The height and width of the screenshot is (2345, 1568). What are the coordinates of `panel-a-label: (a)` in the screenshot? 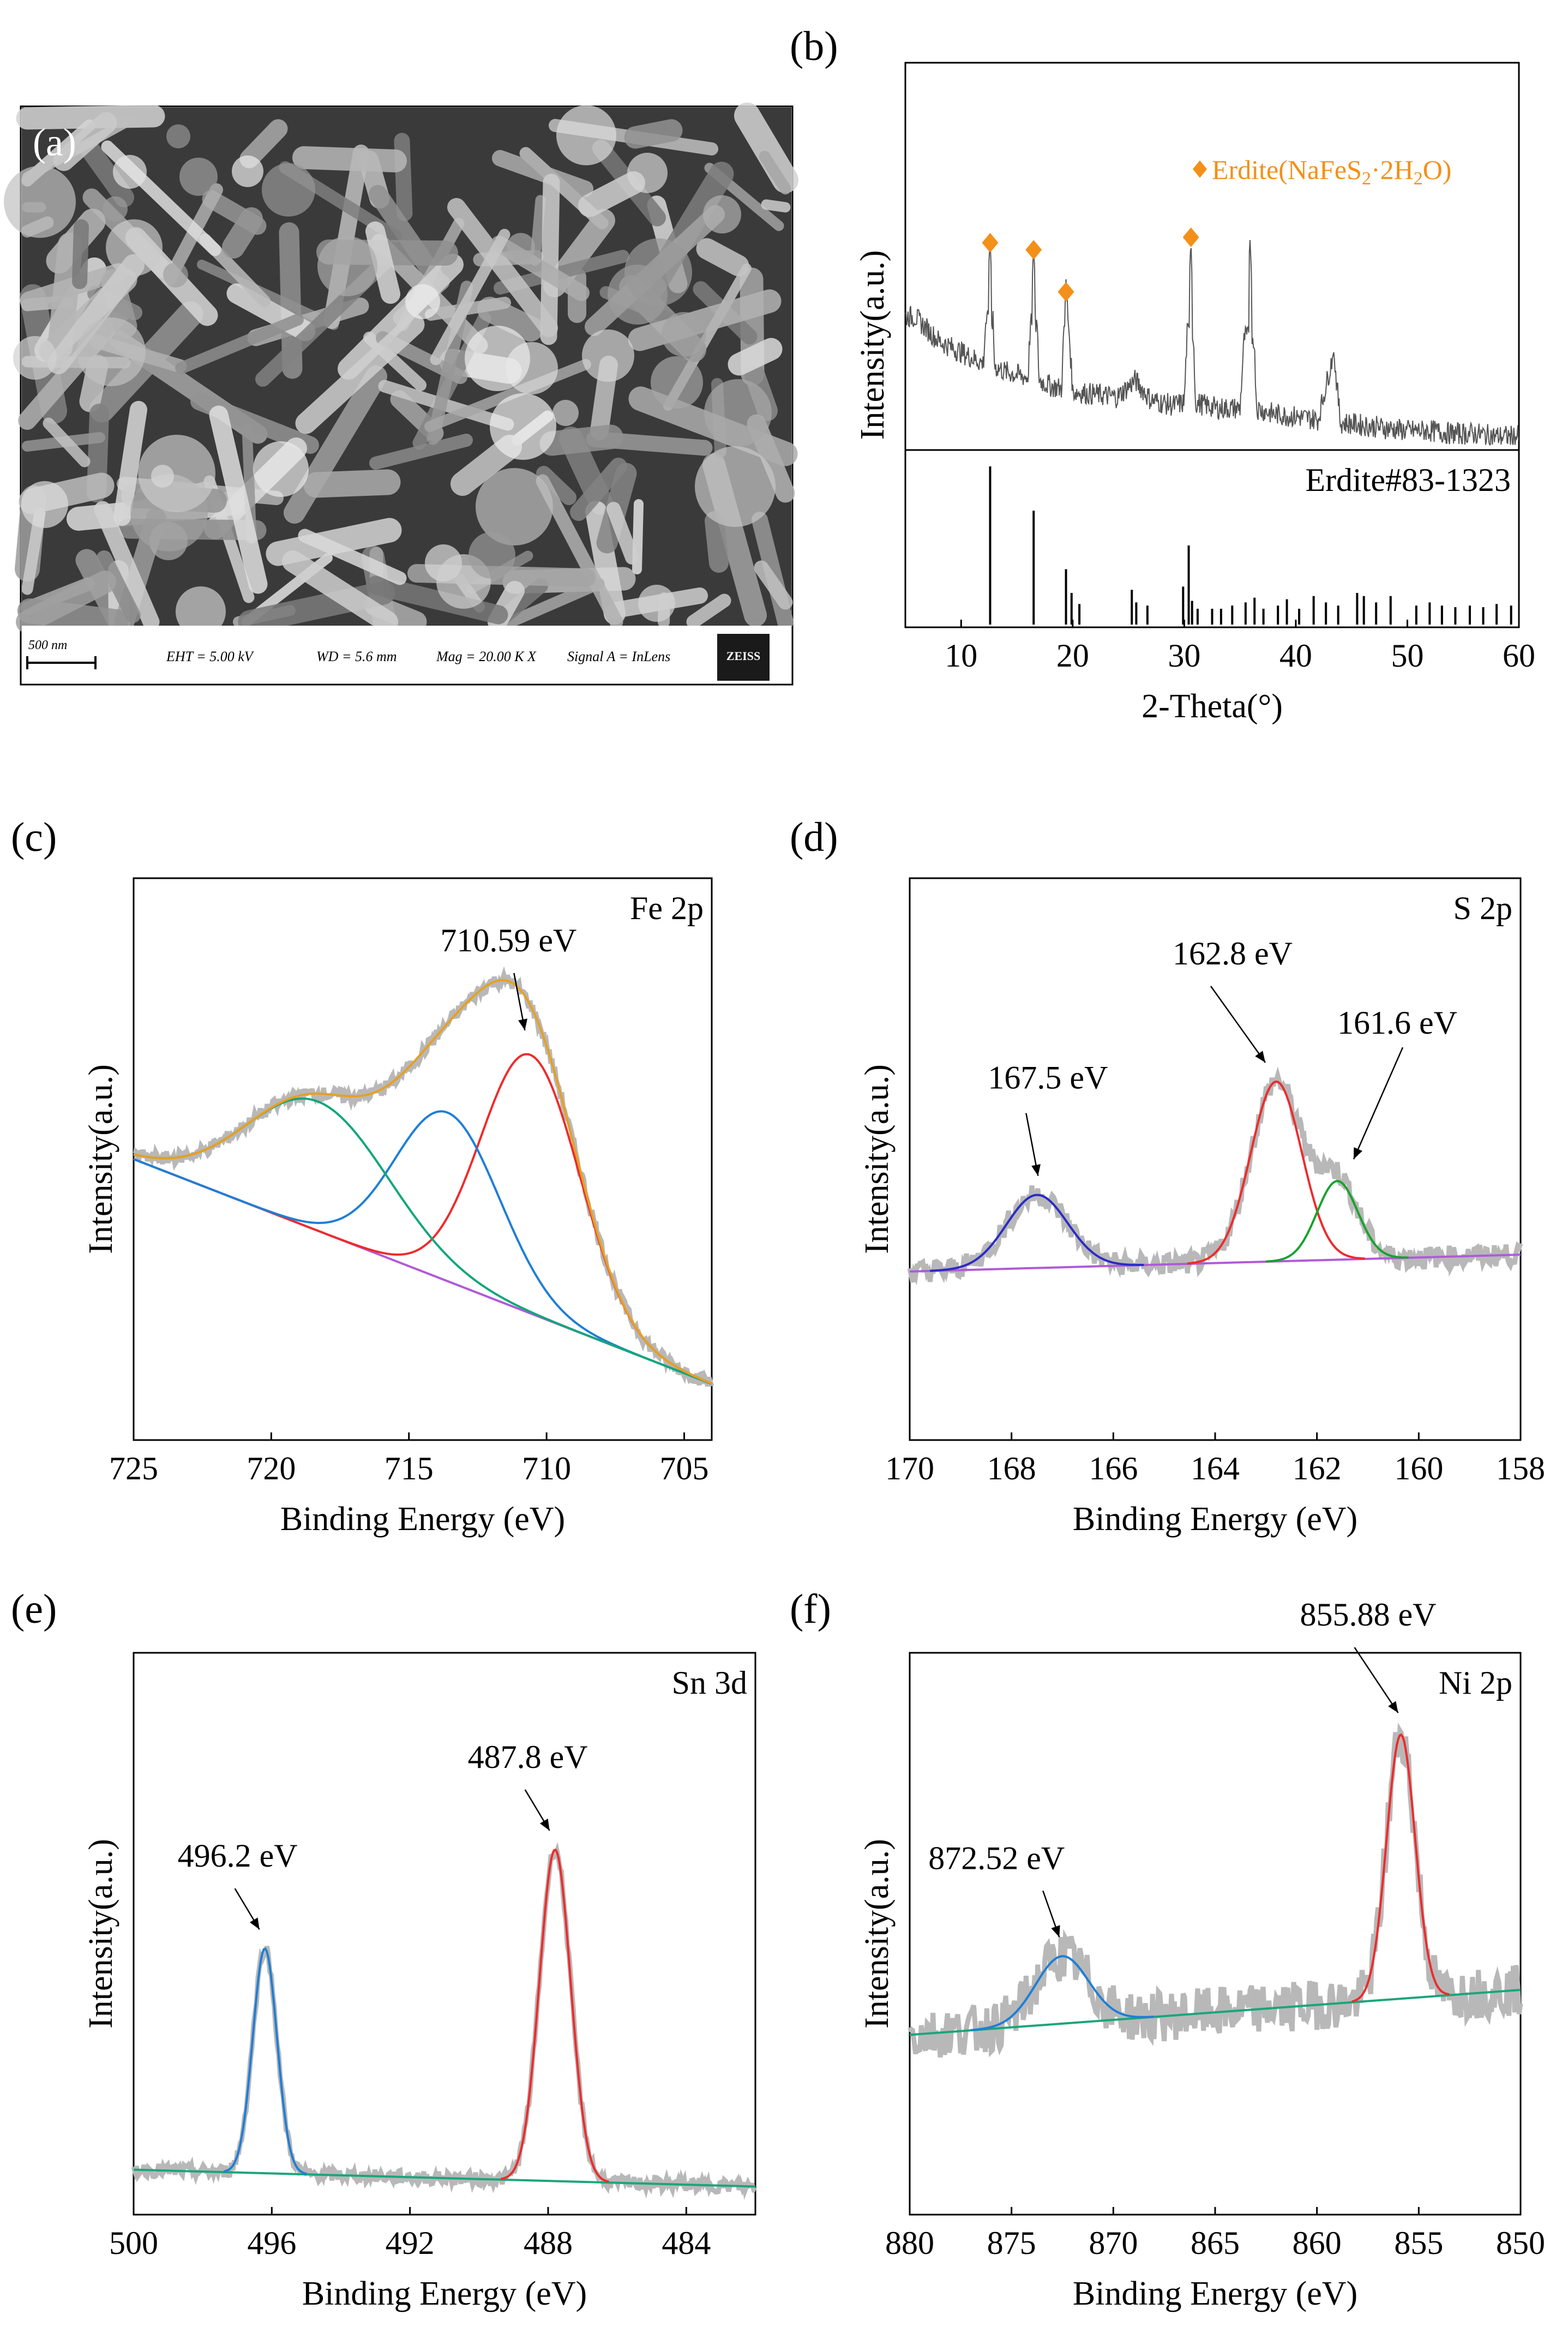 It's located at (54, 142).